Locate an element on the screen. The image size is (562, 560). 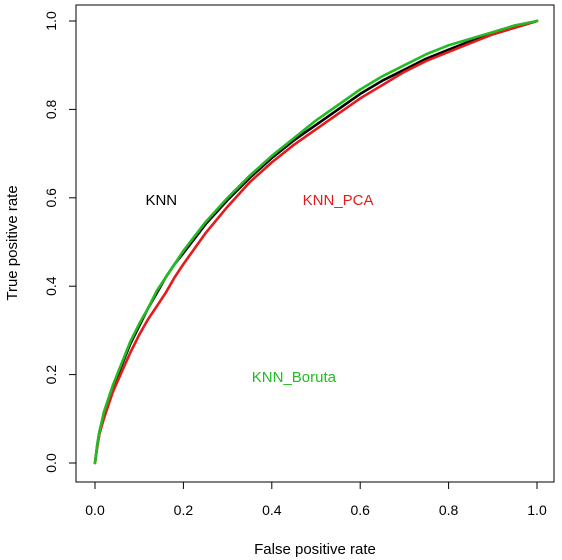
x-axis-title: False positive rate is located at coordinates (315, 549).